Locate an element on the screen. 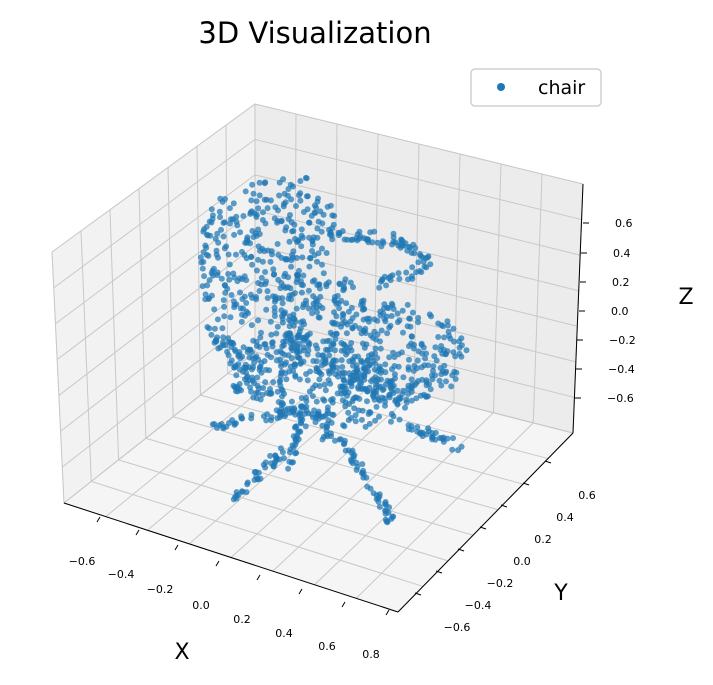 This screenshot has width=713, height=685. floor-grid-y is located at coordinates (257, 533).